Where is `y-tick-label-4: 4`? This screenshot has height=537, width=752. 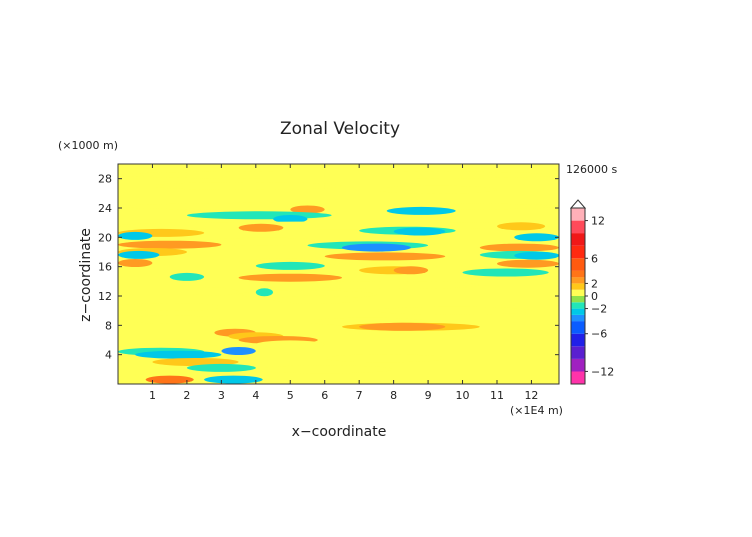 y-tick-label-4: 4 is located at coordinates (108, 355).